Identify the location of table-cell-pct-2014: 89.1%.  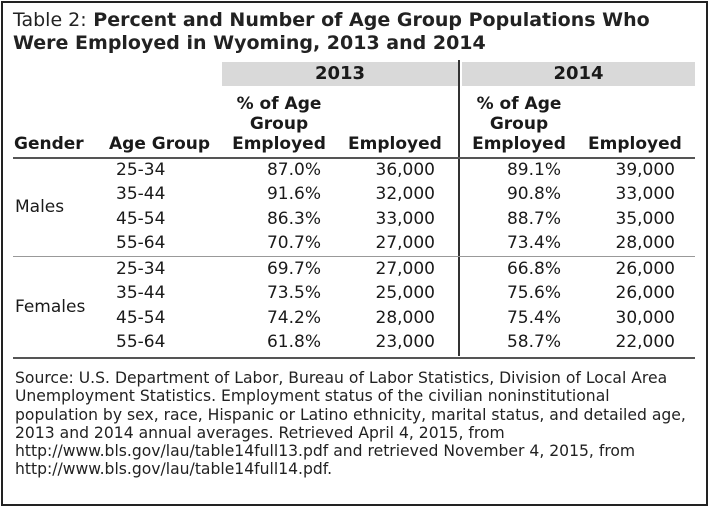
(533, 170).